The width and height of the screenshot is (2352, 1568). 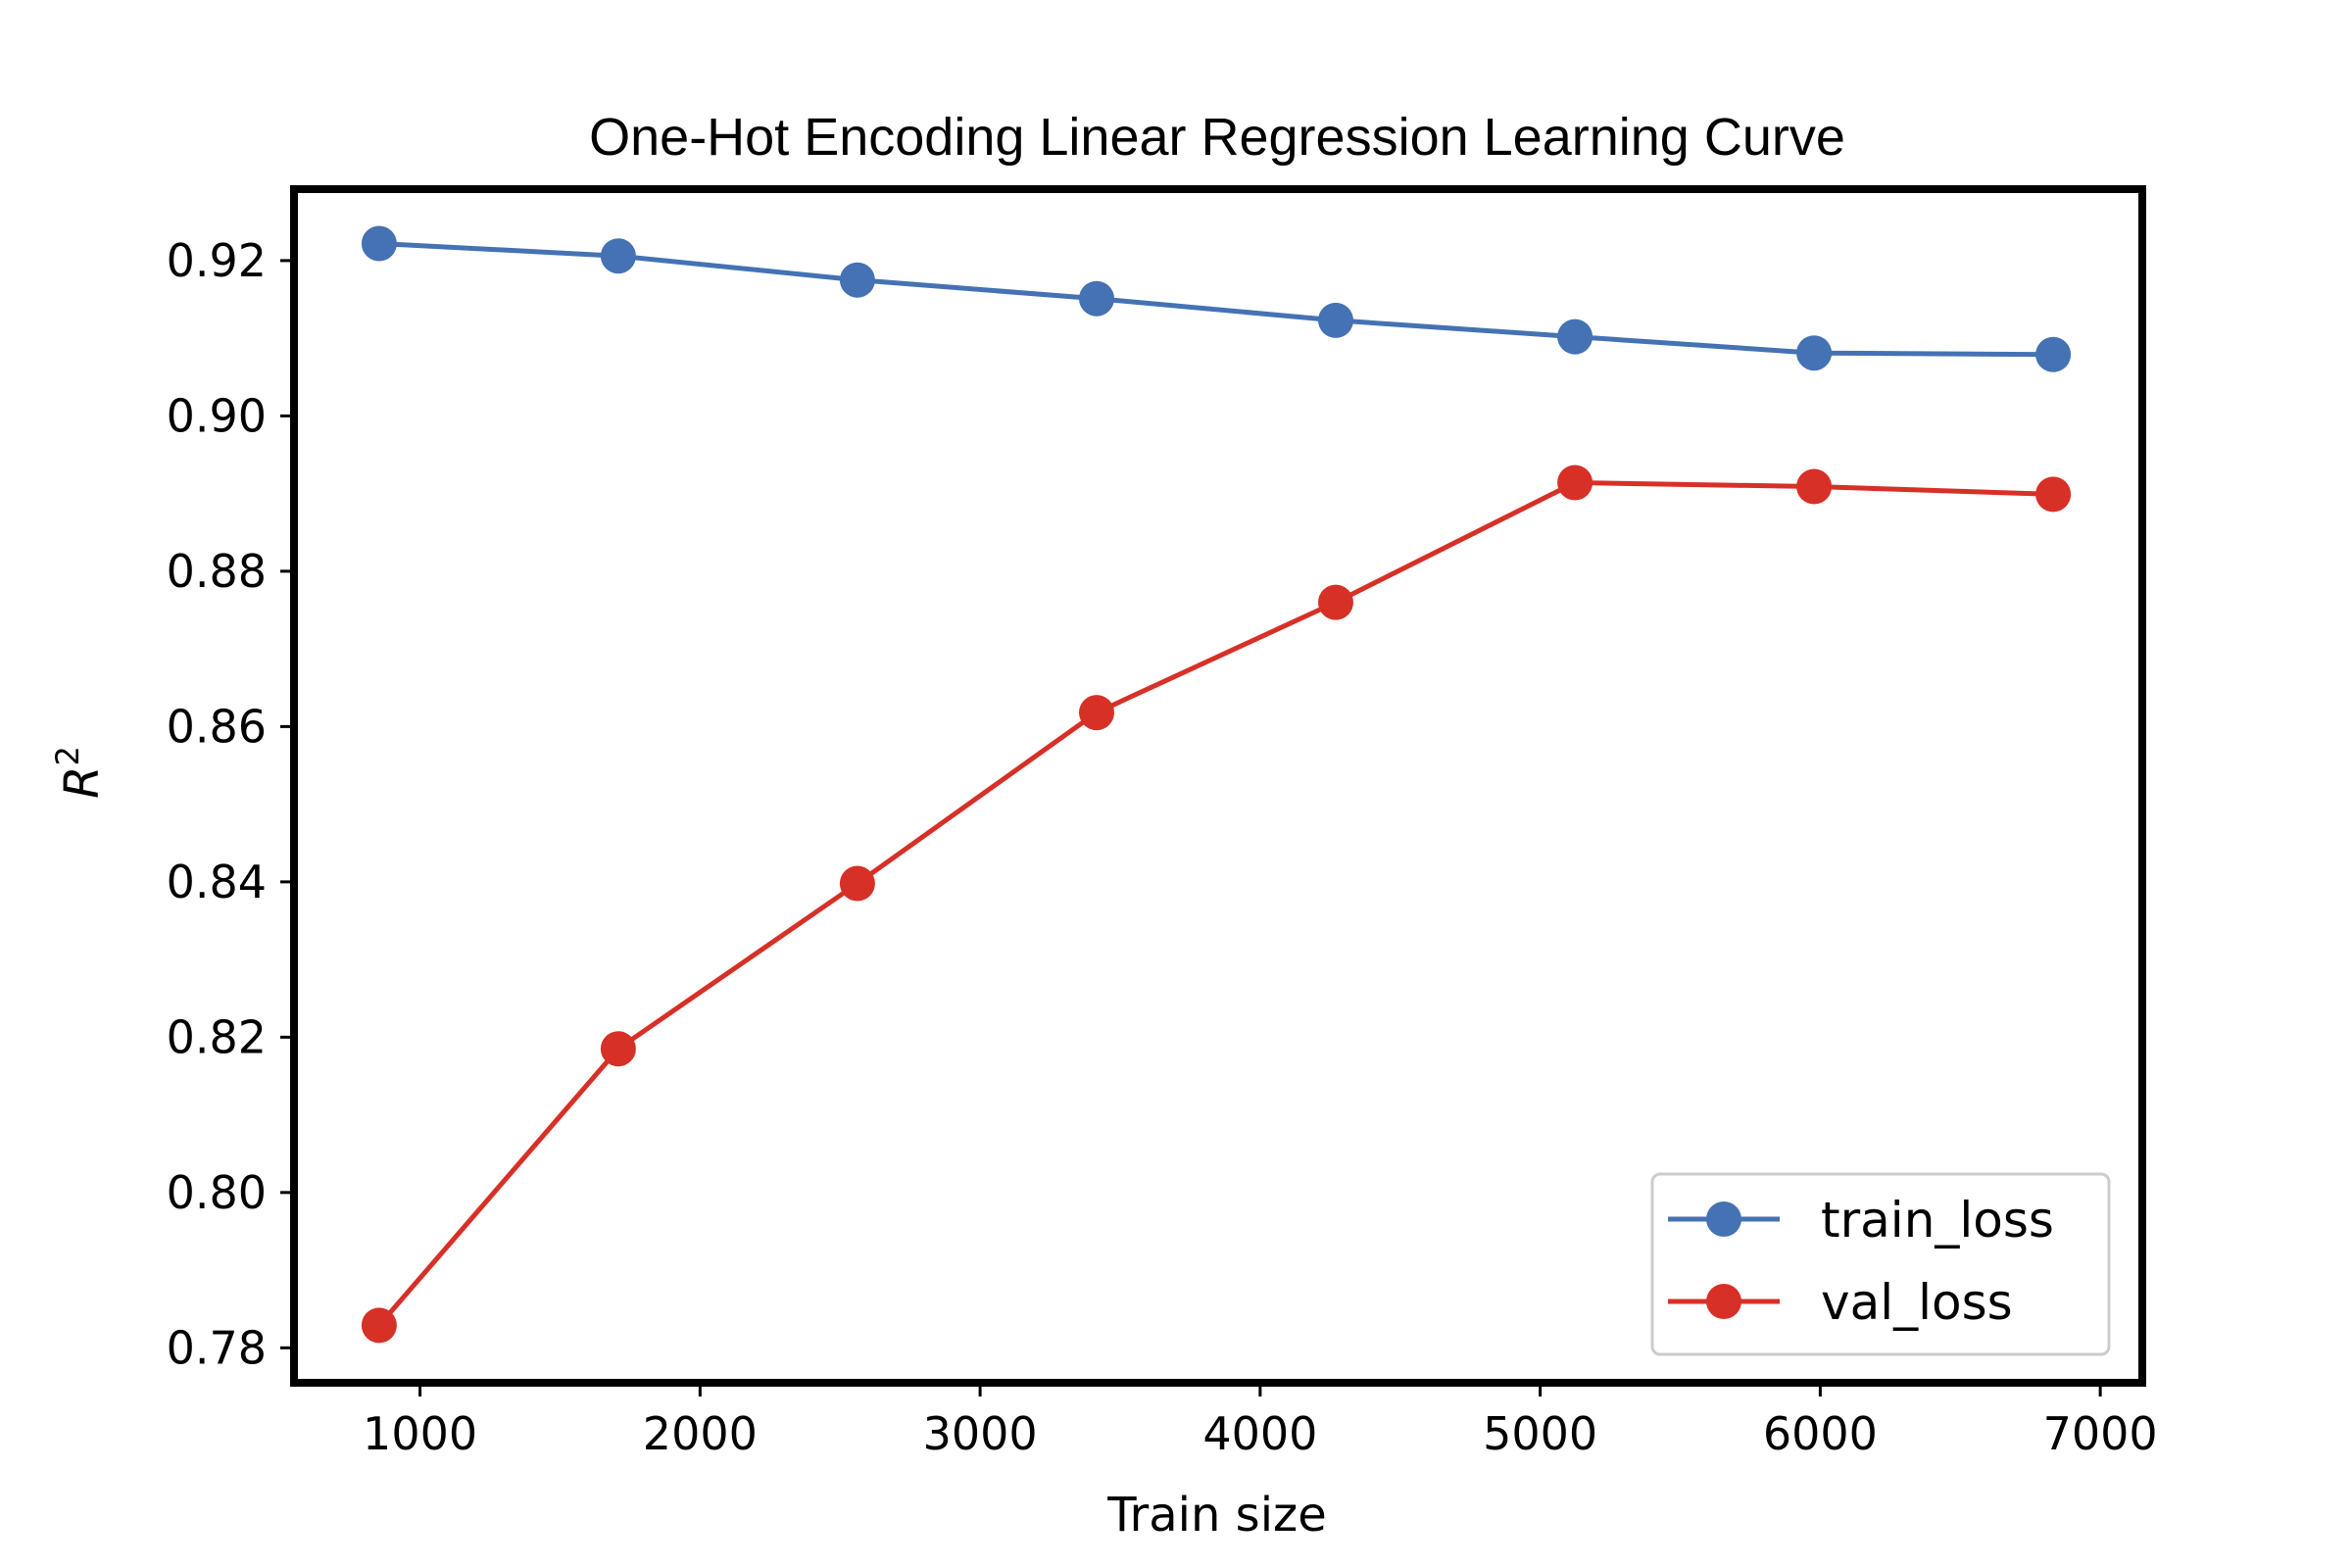 I want to click on legend: train_loss val_loss, so click(x=1880, y=1264).